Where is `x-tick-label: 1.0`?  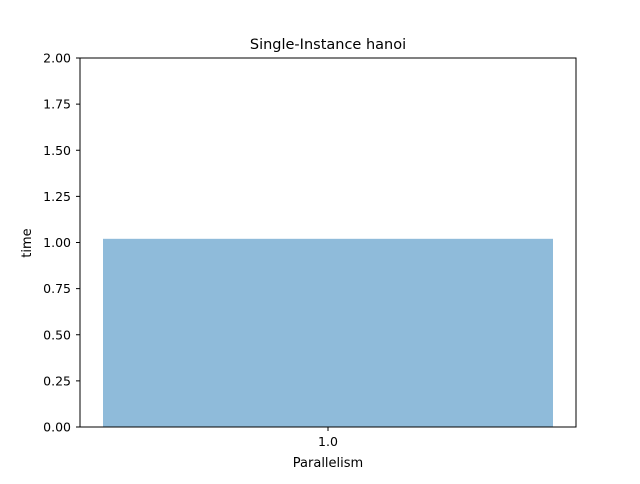
x-tick-label: 1.0 is located at coordinates (328, 441).